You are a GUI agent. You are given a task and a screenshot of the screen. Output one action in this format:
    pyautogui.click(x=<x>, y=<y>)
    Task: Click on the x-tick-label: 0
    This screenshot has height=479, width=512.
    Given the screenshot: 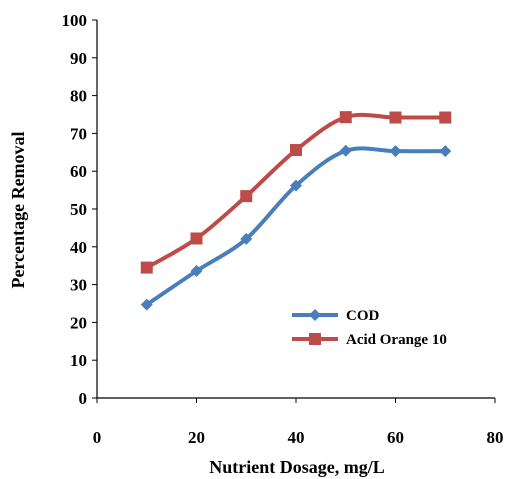 What is the action you would take?
    pyautogui.click(x=97, y=437)
    